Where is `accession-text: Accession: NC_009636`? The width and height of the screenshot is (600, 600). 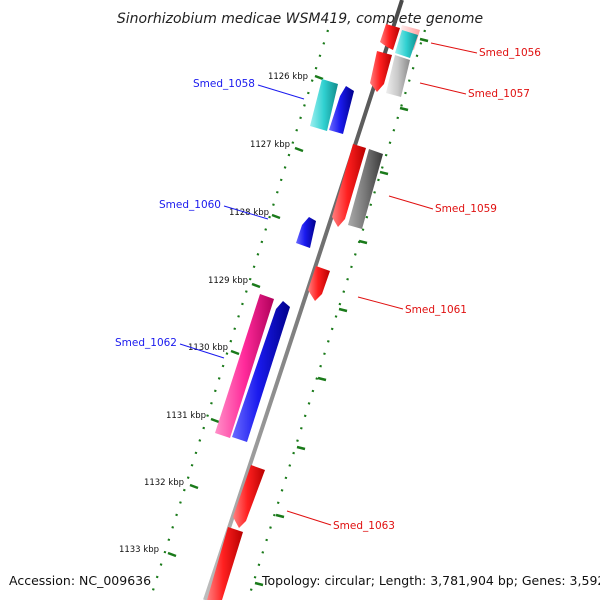 accession-text: Accession: NC_009636 is located at coordinates (80, 580).